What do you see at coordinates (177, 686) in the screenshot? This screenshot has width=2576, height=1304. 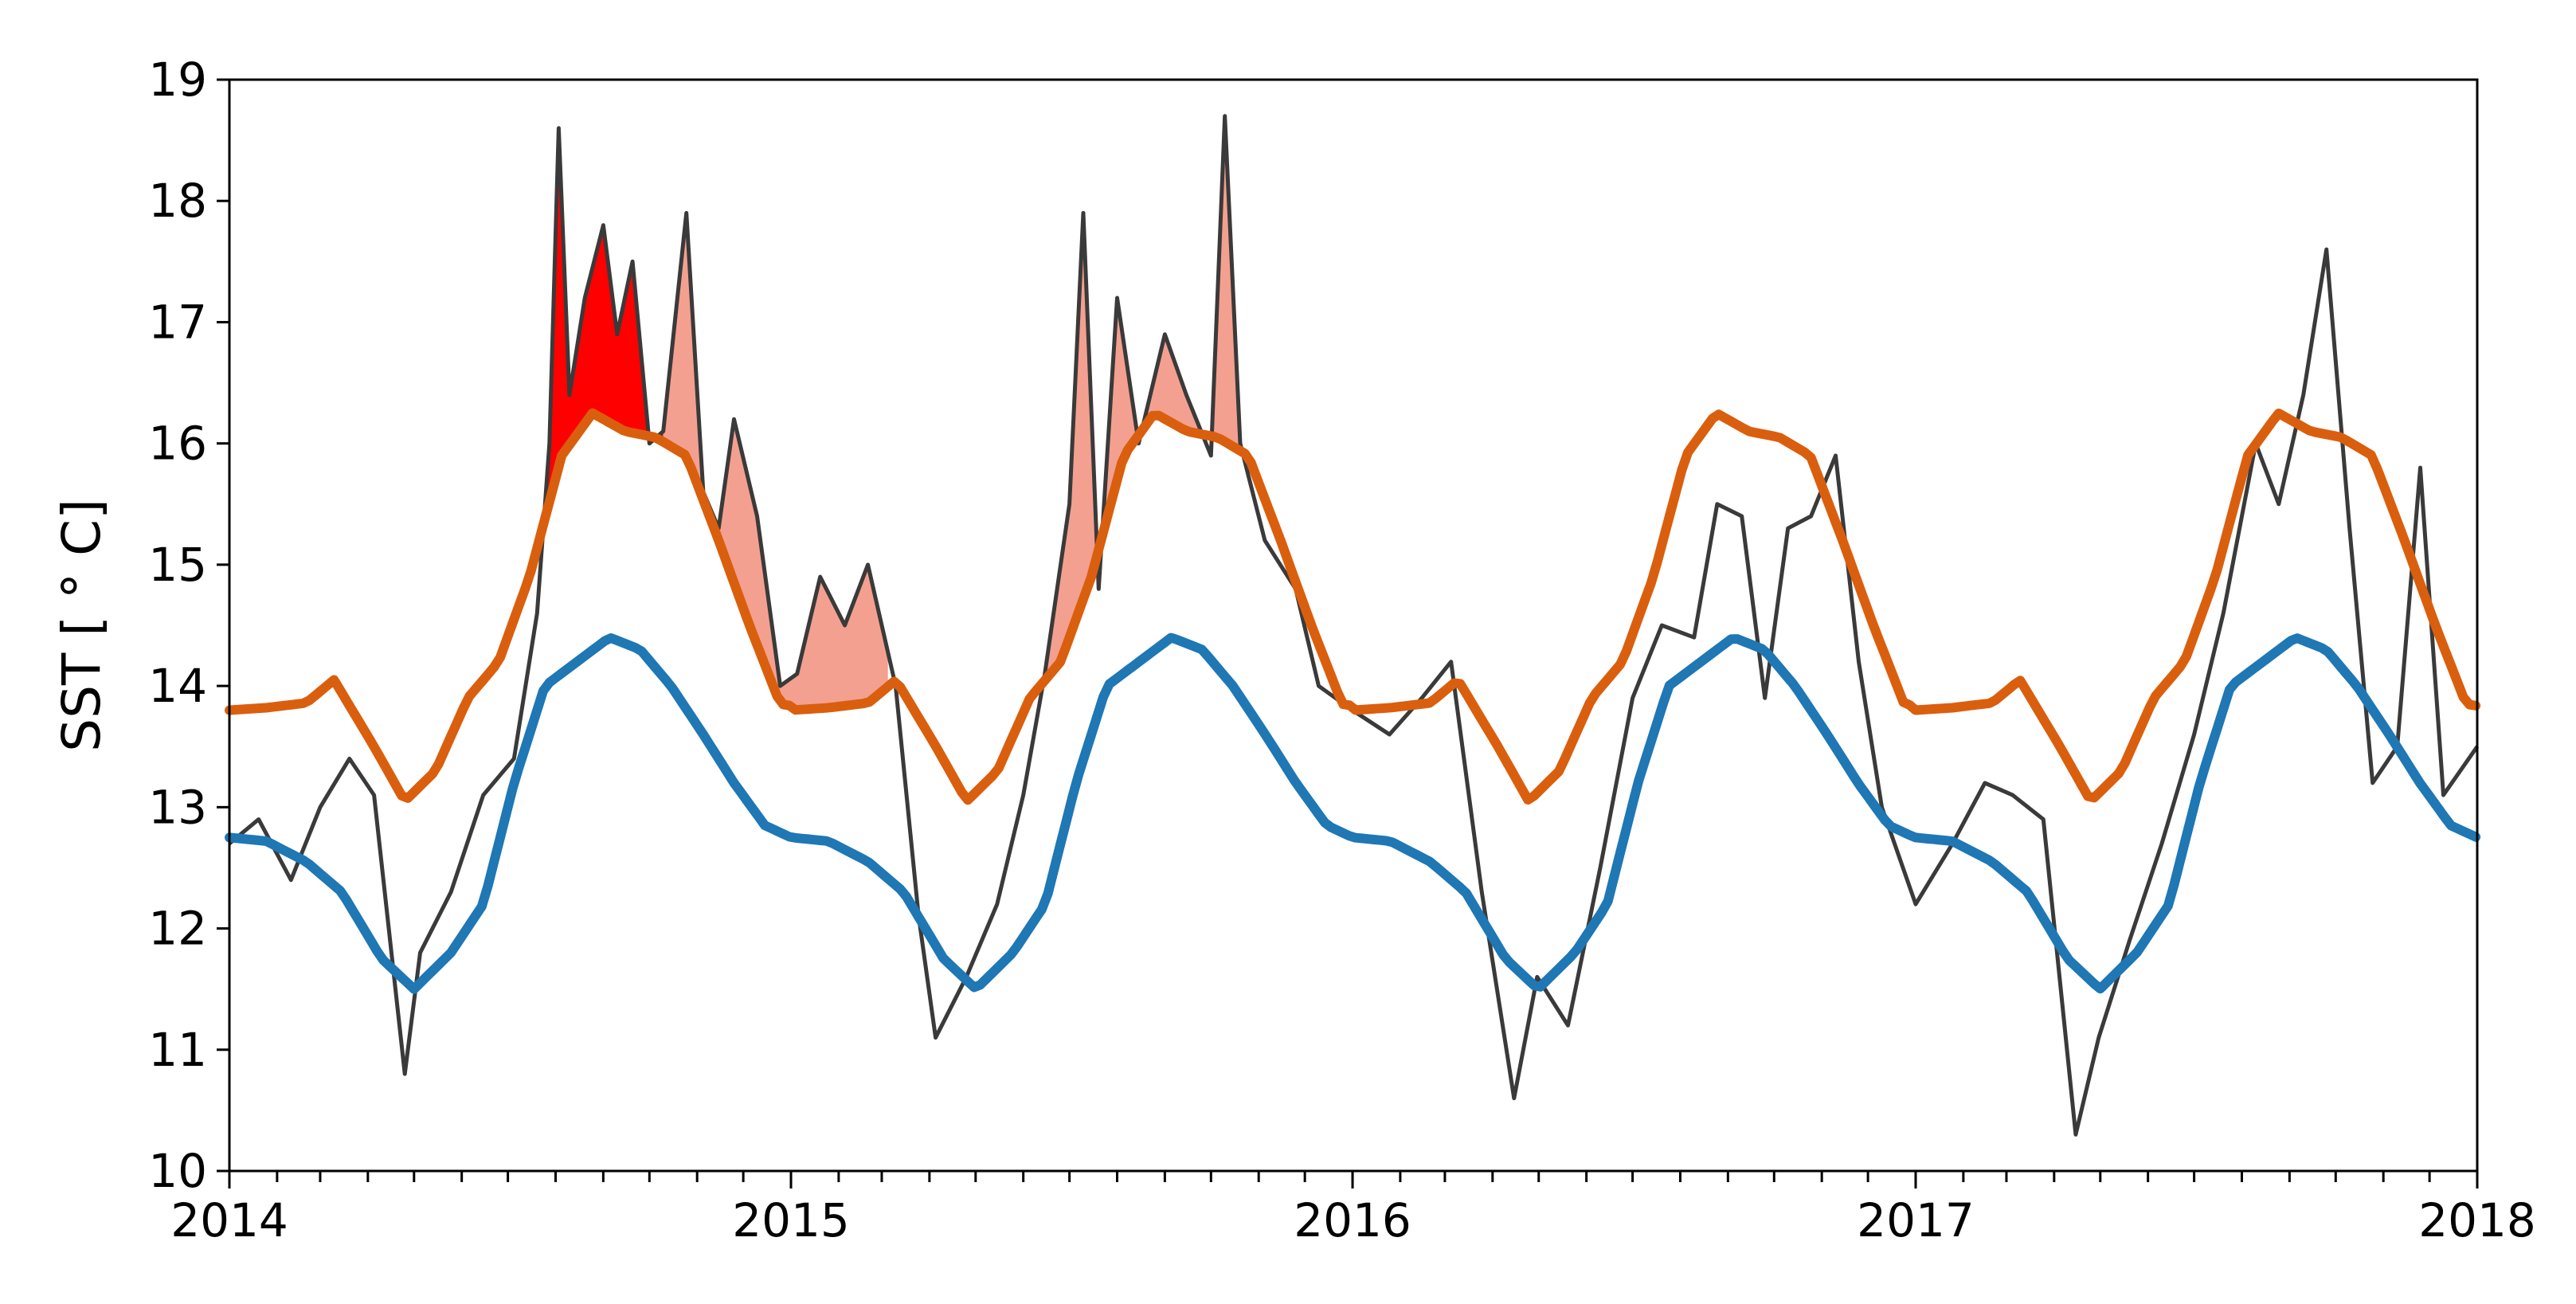 I see `y-tick-label-14: 14` at bounding box center [177, 686].